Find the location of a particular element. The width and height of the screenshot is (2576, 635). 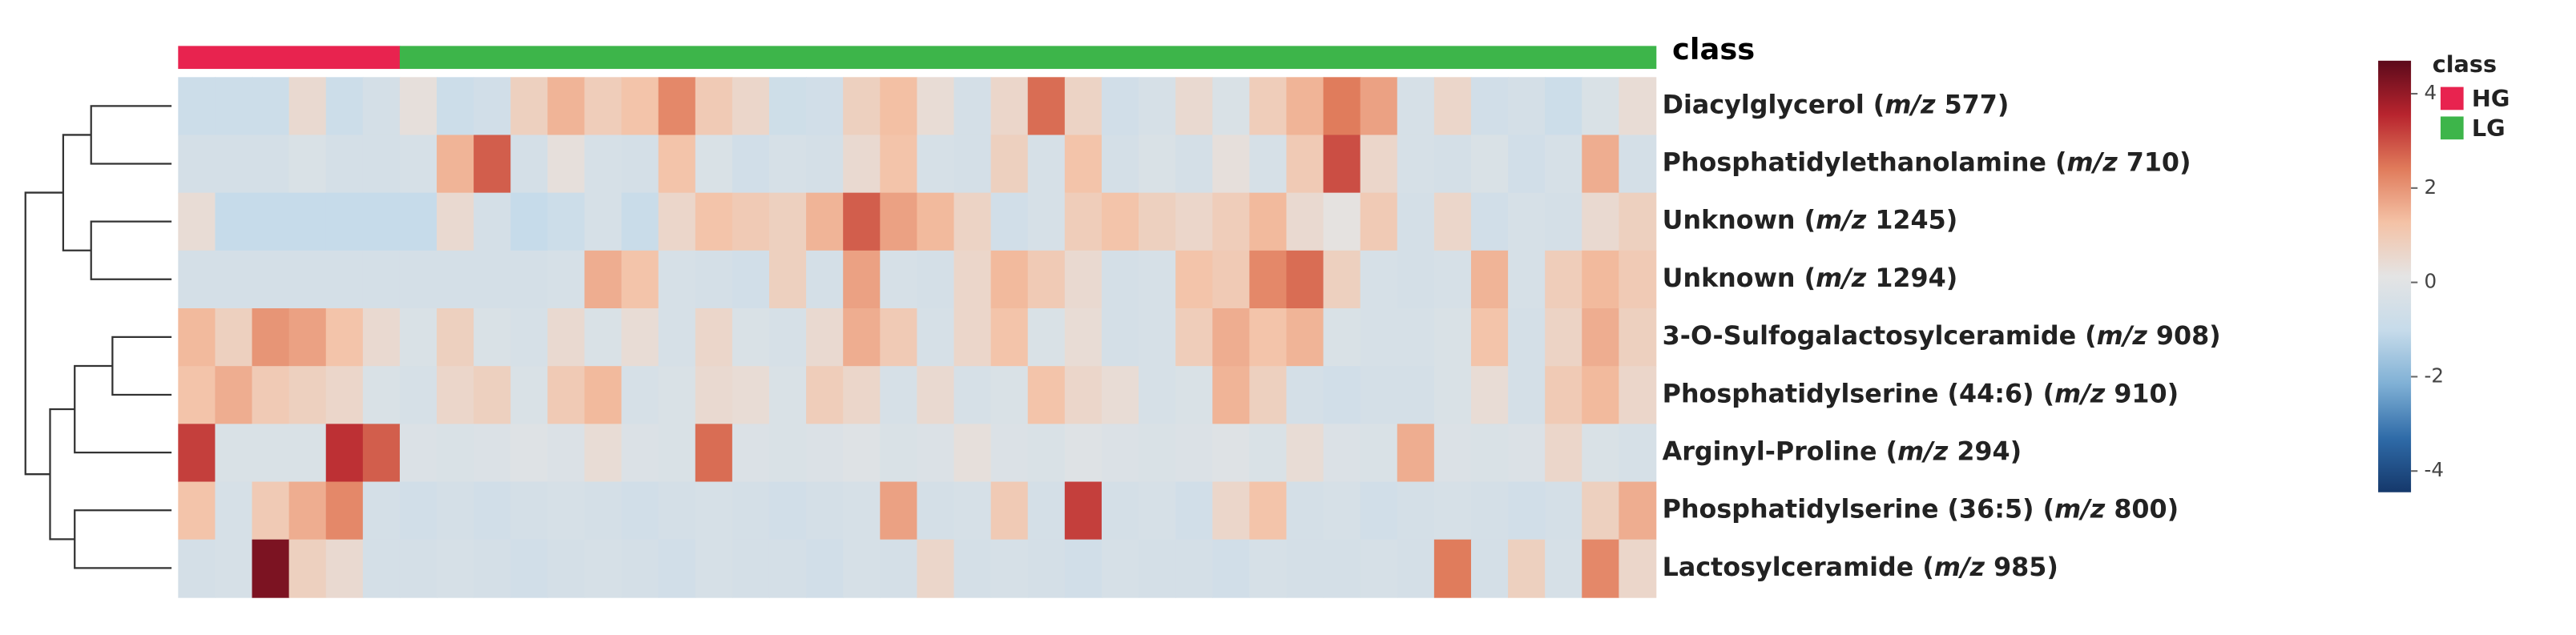

row-label-part: Unknown ( is located at coordinates (1739, 221).